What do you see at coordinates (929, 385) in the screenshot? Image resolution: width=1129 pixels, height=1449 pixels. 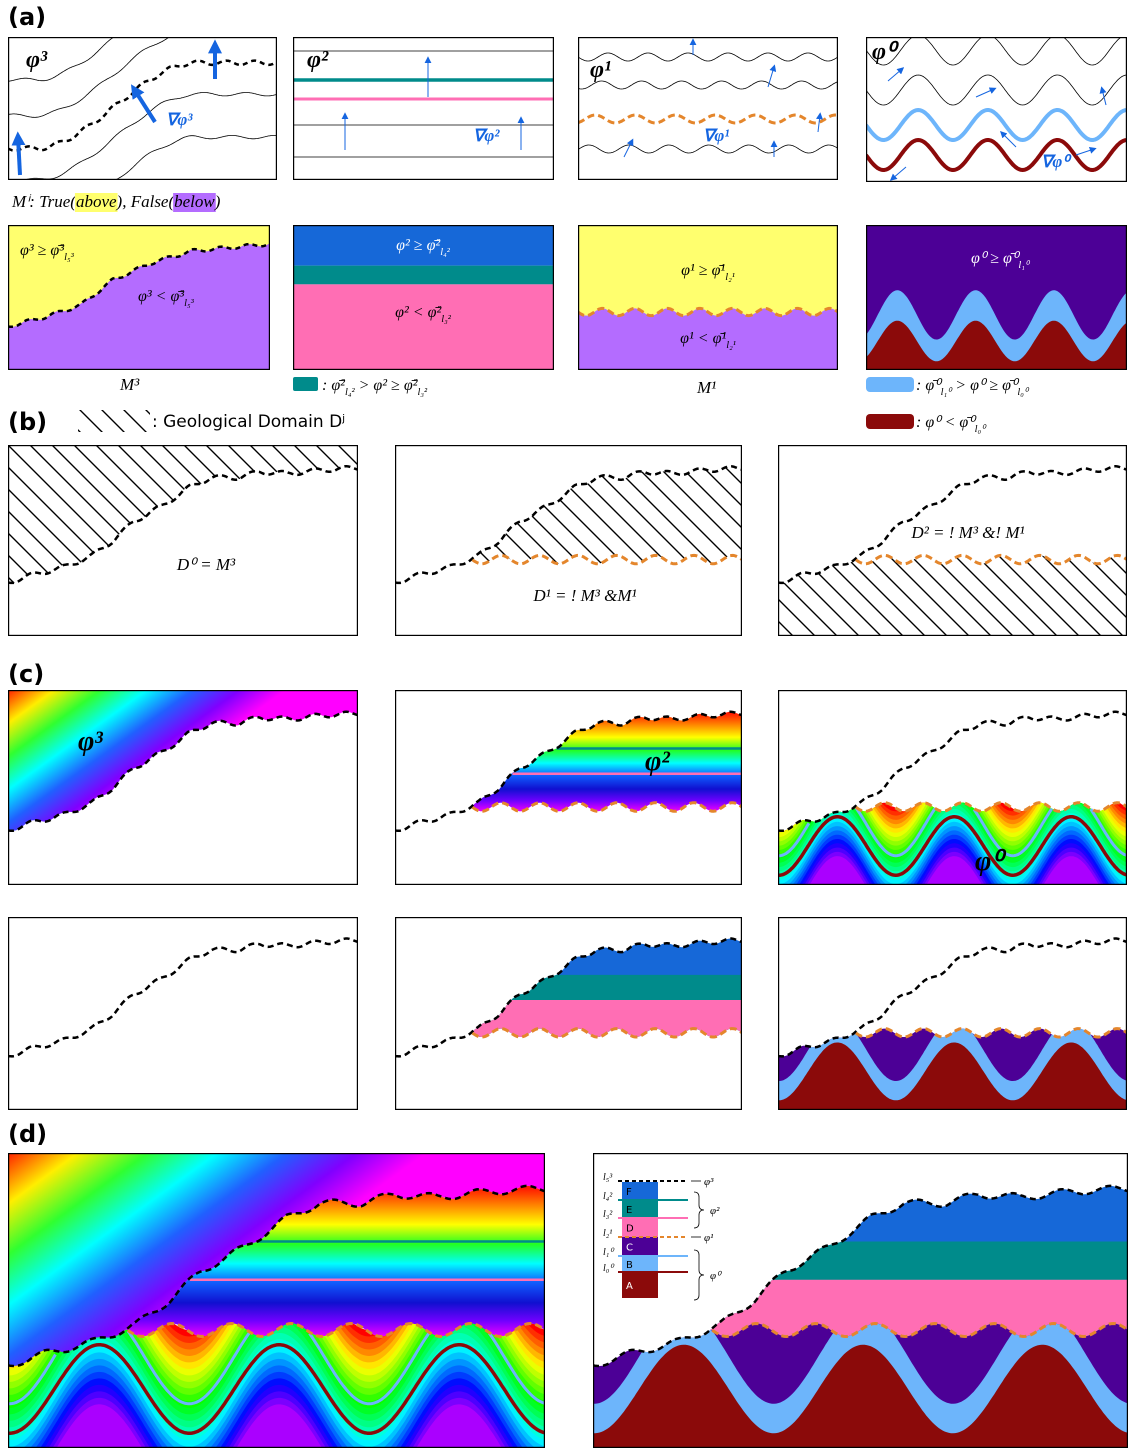 I see `equation-part: : φ̄⁰` at bounding box center [929, 385].